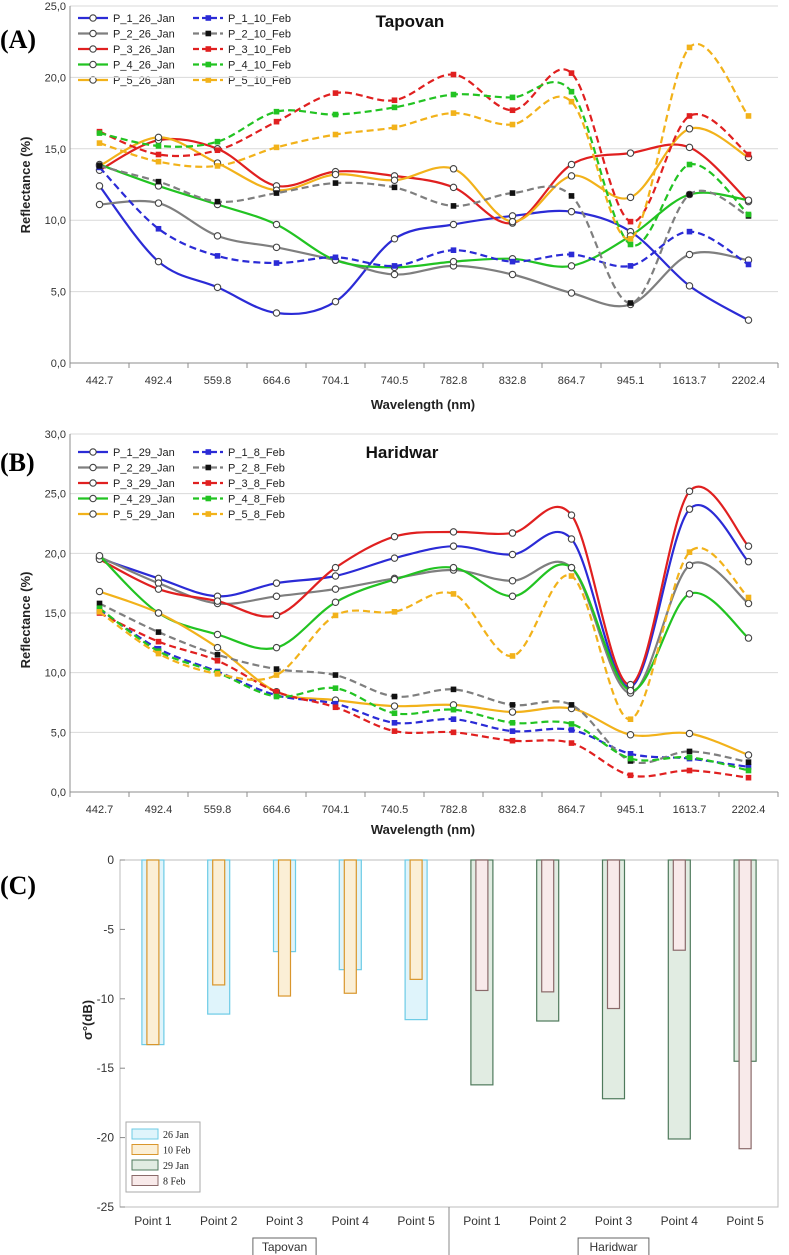  What do you see at coordinates (259, 19) in the screenshot?
I see `legend-label: P_1_10_Feb` at bounding box center [259, 19].